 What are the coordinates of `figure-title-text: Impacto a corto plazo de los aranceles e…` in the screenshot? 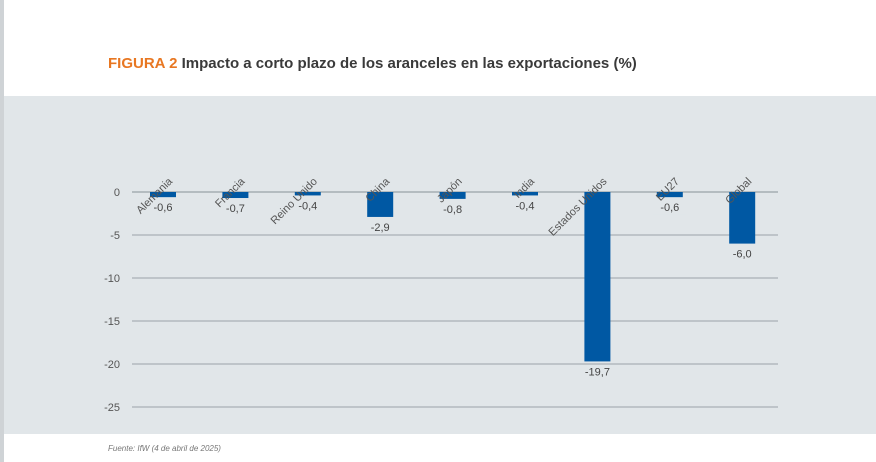 It's located at (409, 63).